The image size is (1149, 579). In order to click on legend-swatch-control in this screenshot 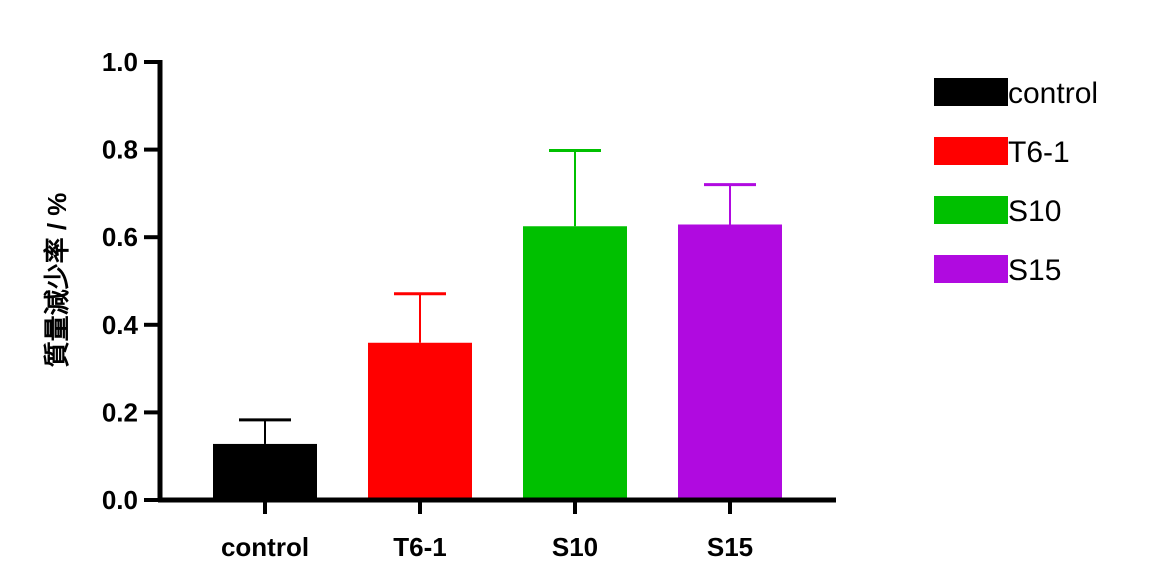, I will do `click(971, 92)`.